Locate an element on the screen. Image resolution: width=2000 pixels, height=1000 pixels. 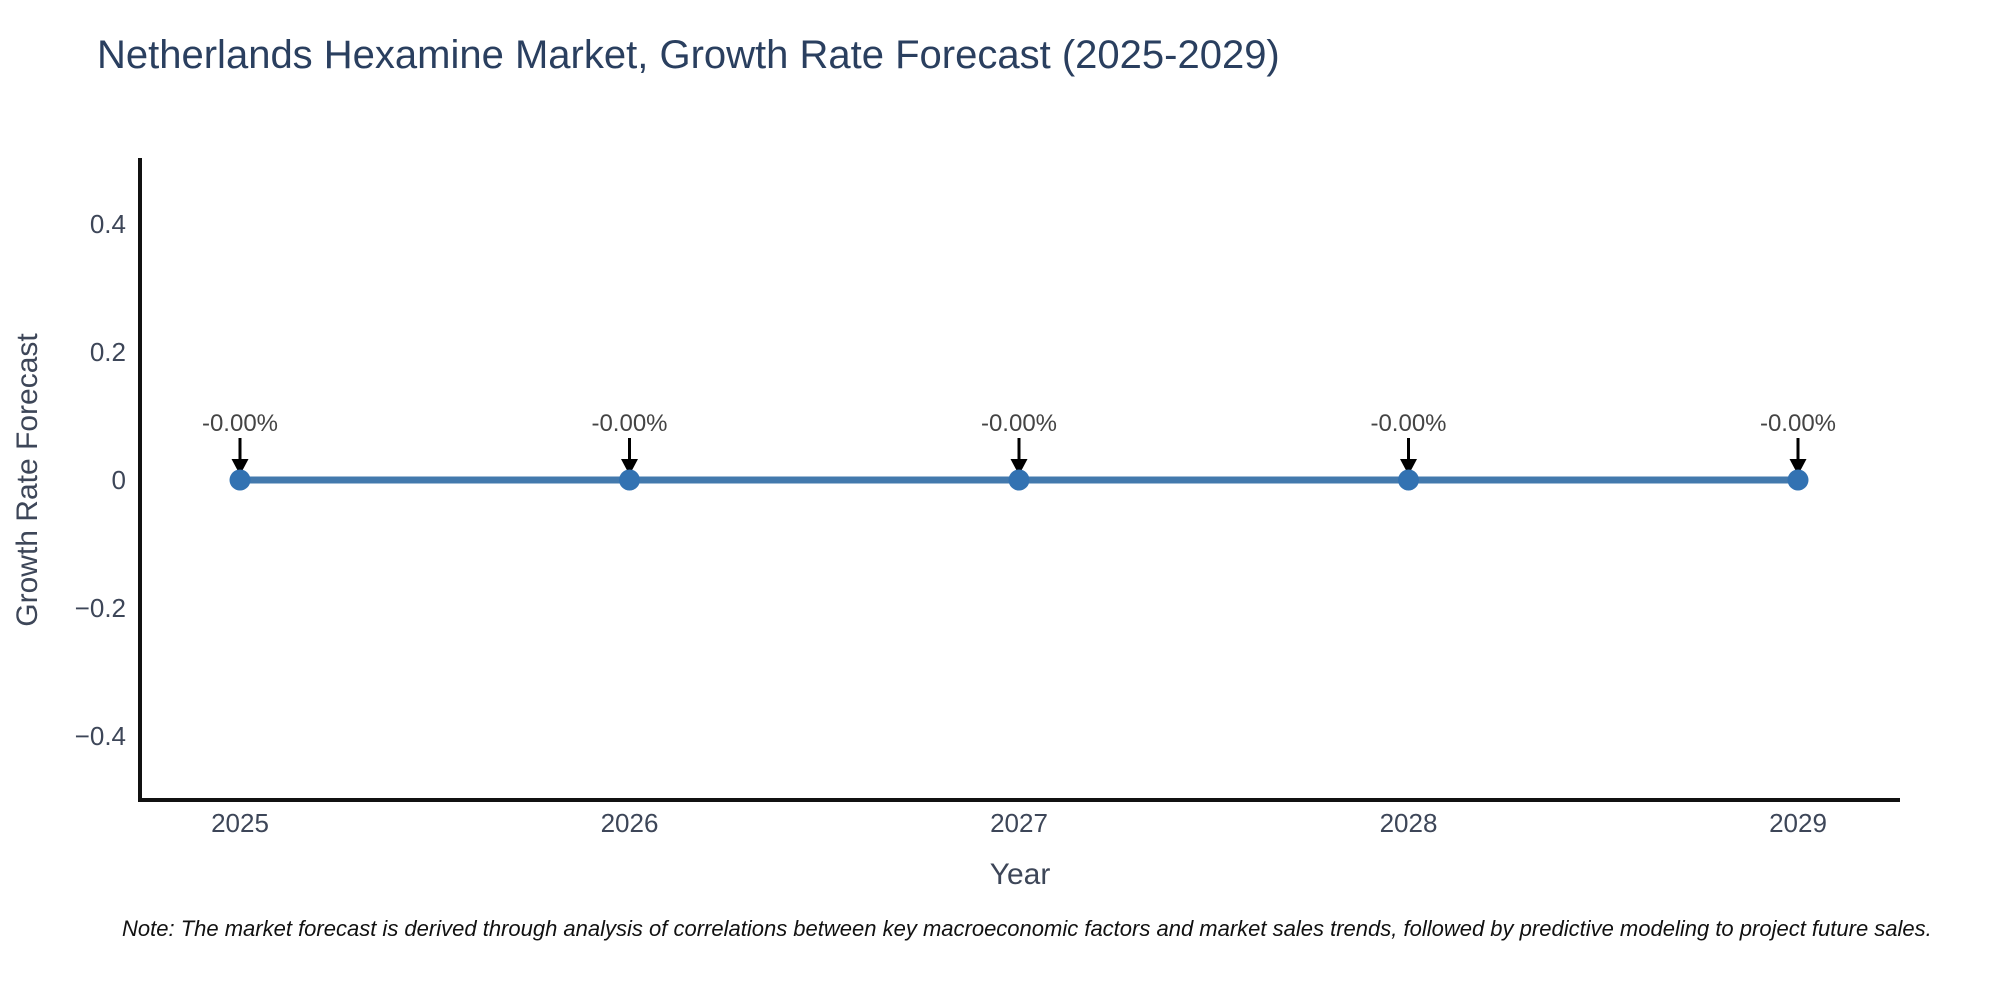
x-tick-label: 2026 is located at coordinates (630, 823).